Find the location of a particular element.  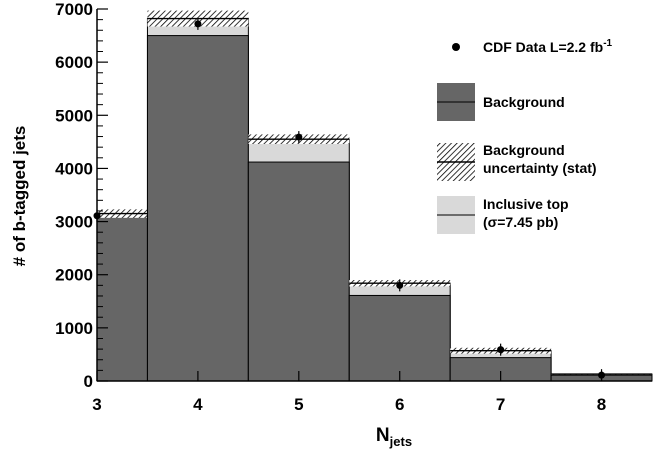

legend-uncertainty-label-2: uncertainty (stat) is located at coordinates (540, 168).